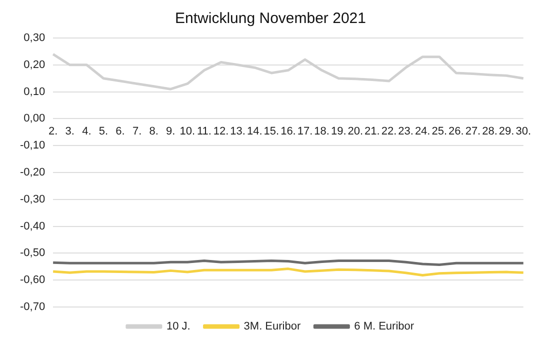  What do you see at coordinates (120, 131) in the screenshot?
I see `x-tick-label: 6.` at bounding box center [120, 131].